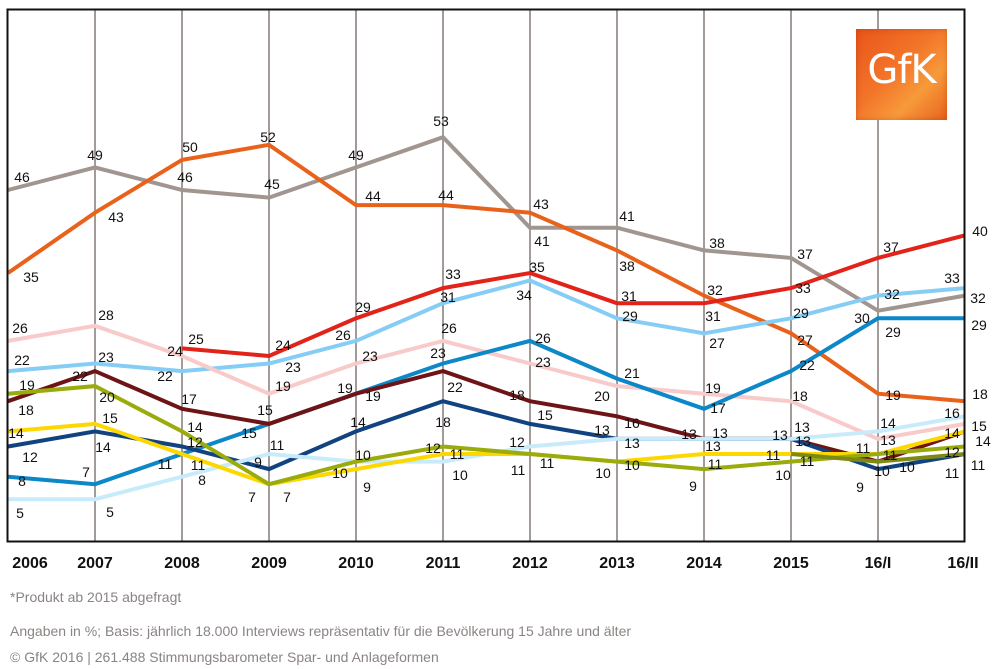  I want to click on footnote: *Produkt ab 2015 abgefragt, so click(96, 597).